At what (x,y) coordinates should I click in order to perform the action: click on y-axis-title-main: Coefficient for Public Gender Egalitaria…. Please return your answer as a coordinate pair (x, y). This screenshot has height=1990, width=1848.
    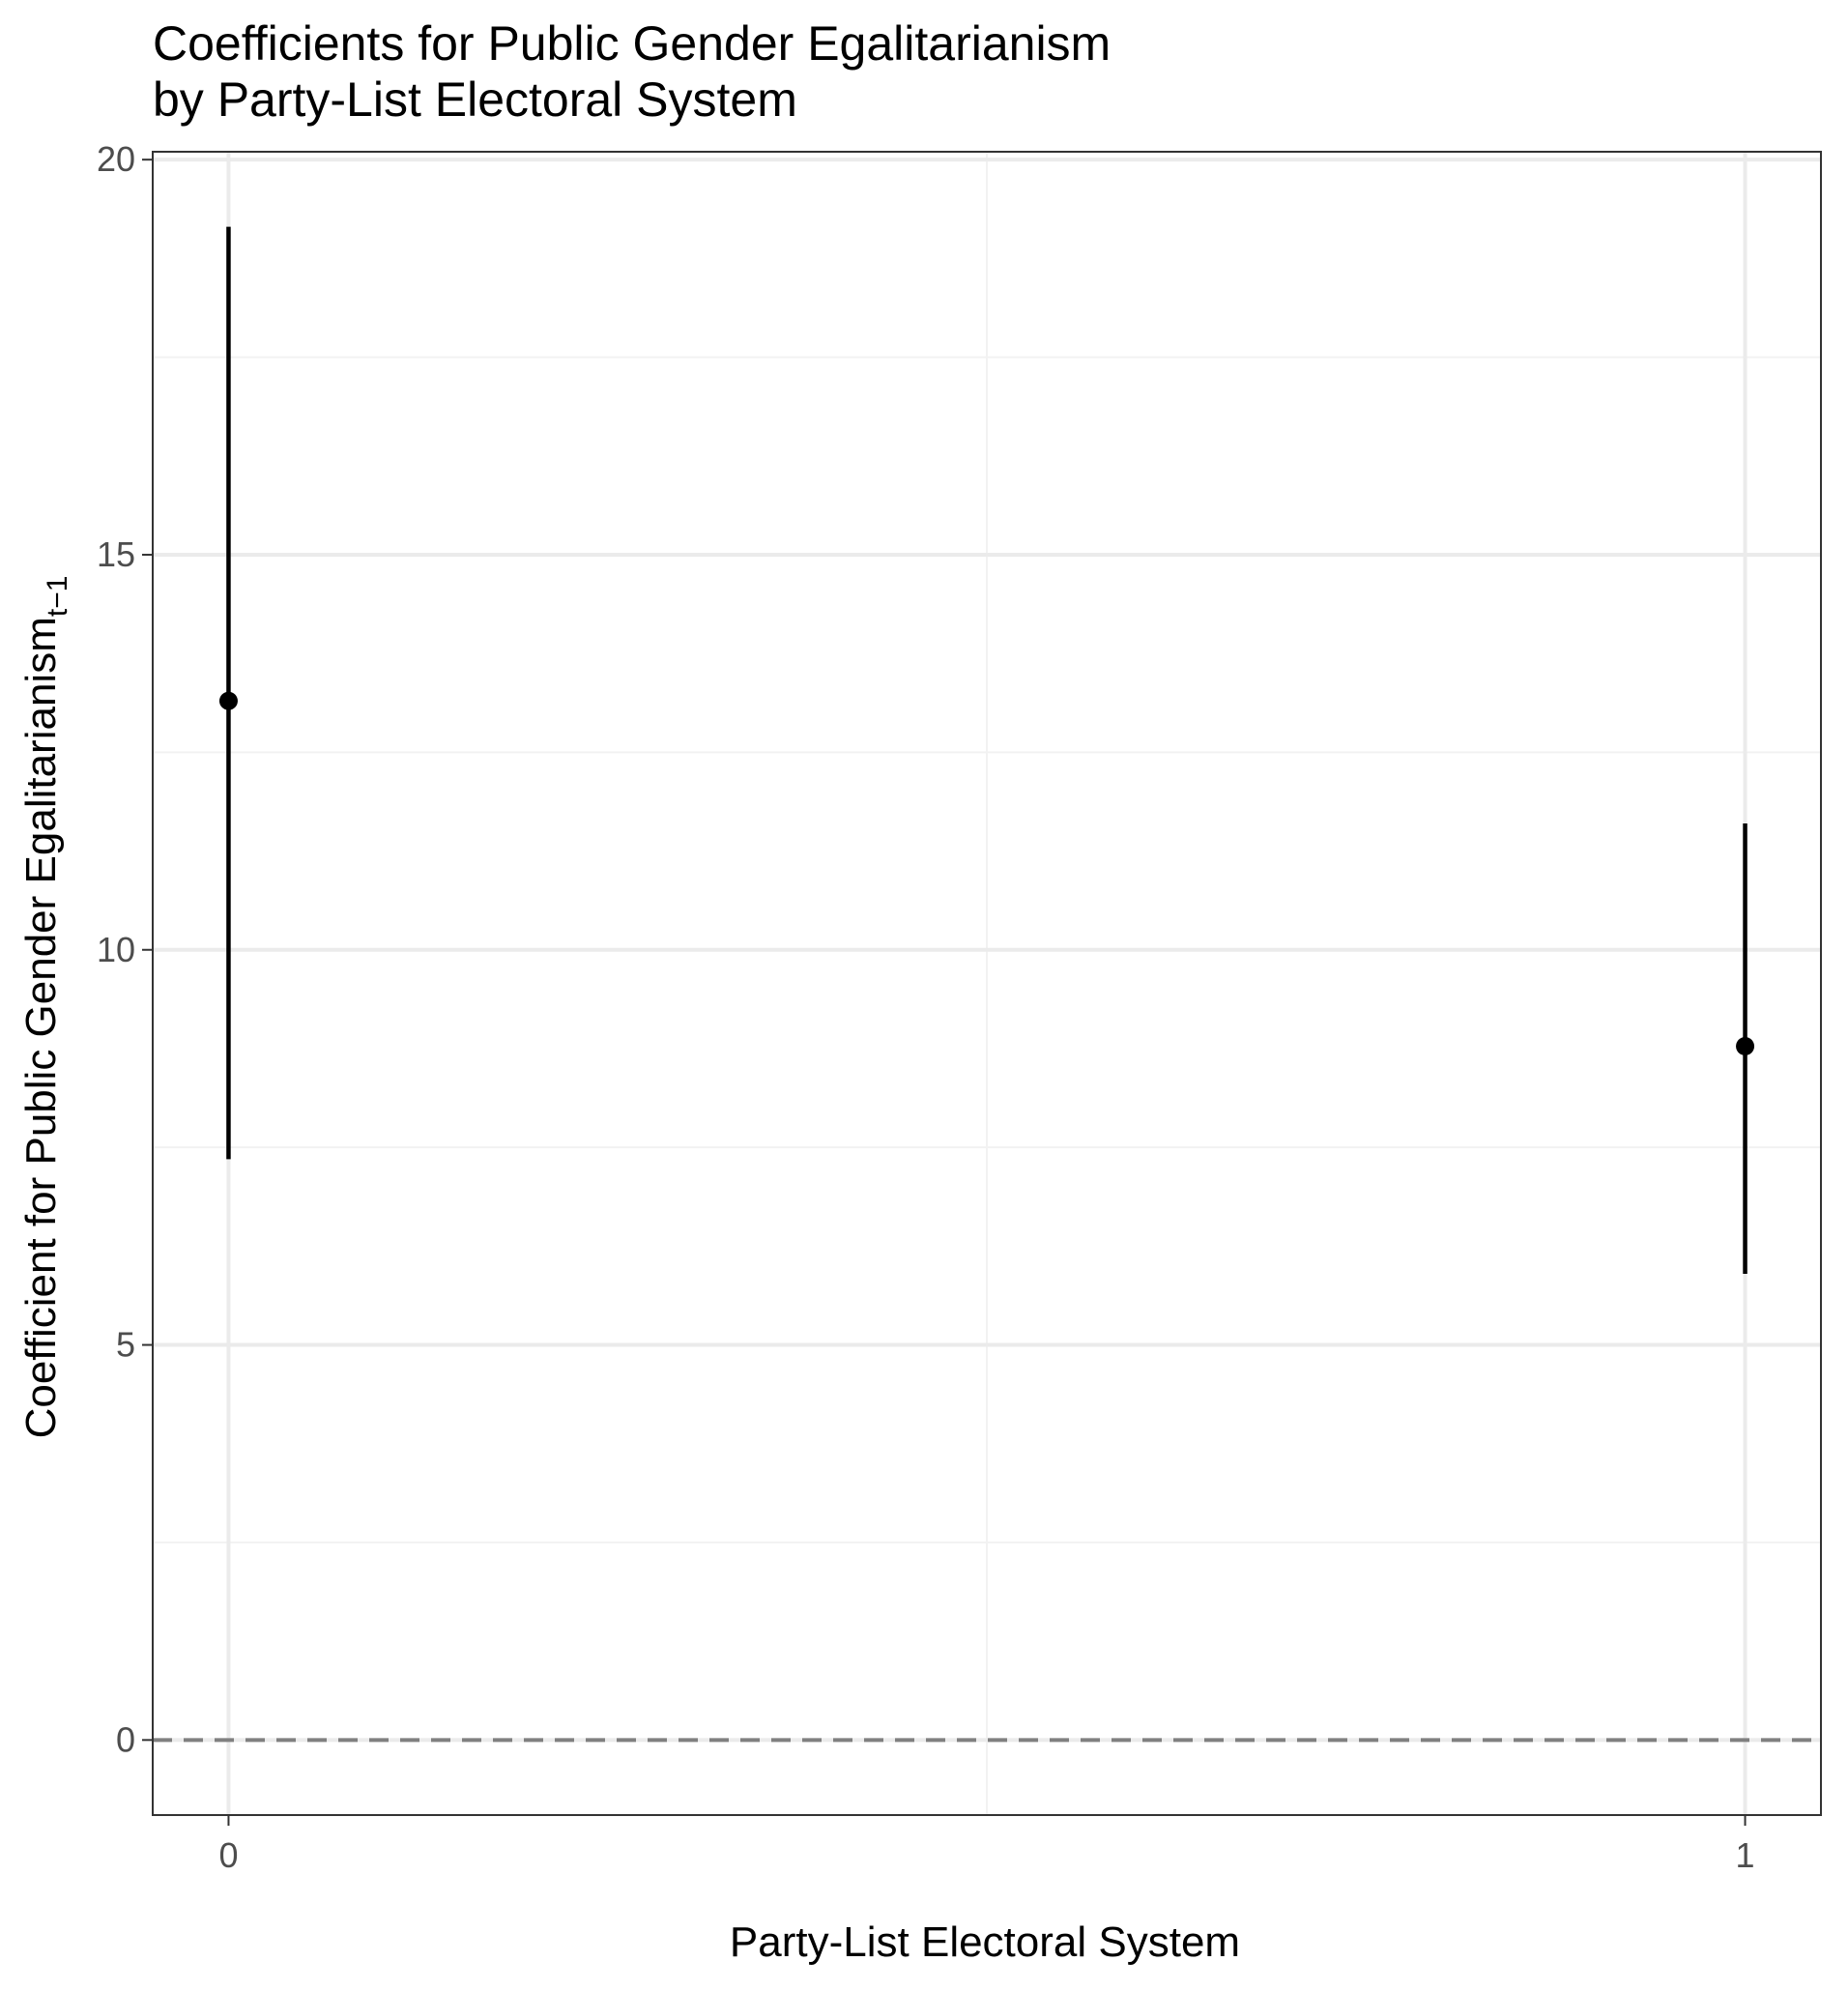
    Looking at the image, I should click on (41, 1027).